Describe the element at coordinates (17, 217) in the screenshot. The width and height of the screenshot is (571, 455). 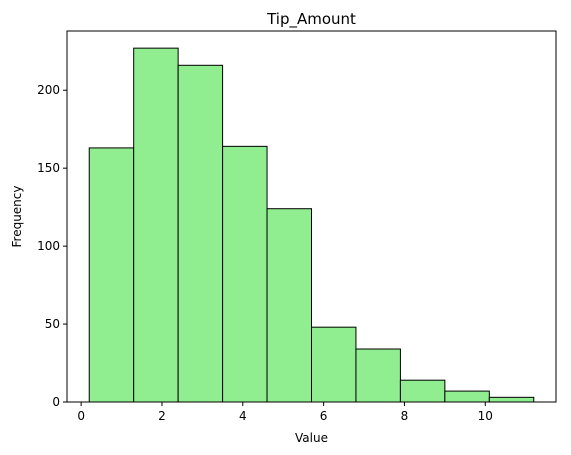
I see `y-axis-label: Frequency` at that location.